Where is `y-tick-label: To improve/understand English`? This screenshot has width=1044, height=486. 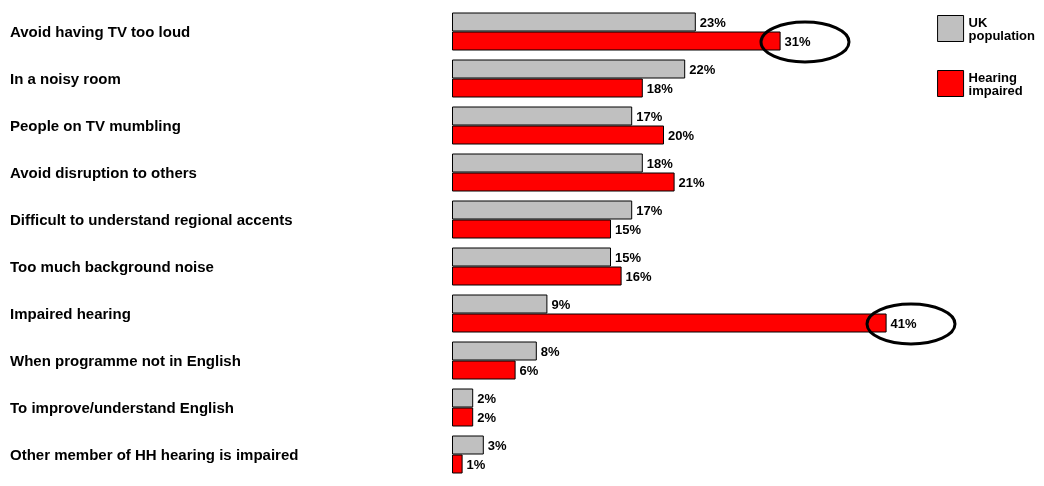
y-tick-label: To improve/understand English is located at coordinates (122, 407).